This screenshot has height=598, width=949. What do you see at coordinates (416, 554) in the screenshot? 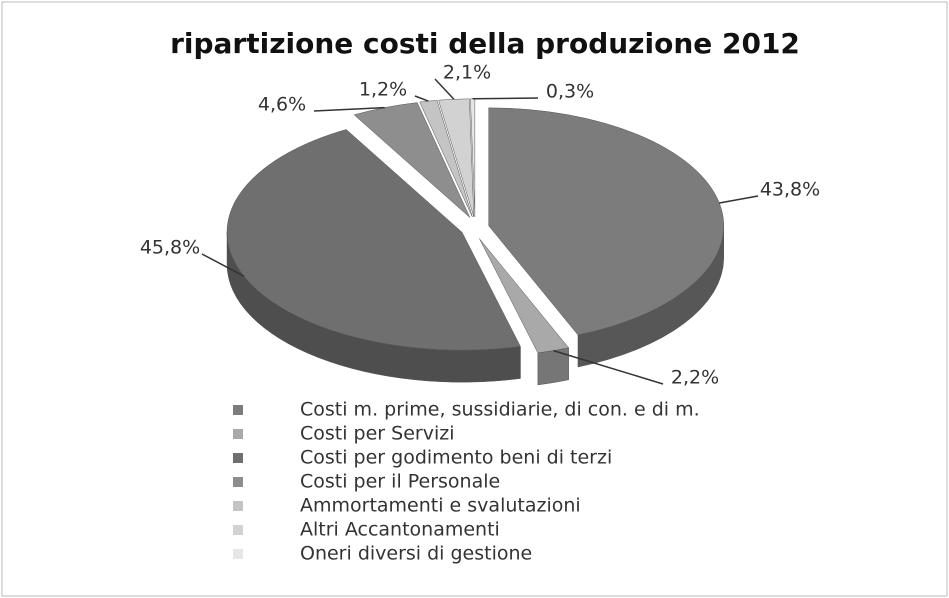
I see `legend-label: Oneri diversi di gestione` at bounding box center [416, 554].